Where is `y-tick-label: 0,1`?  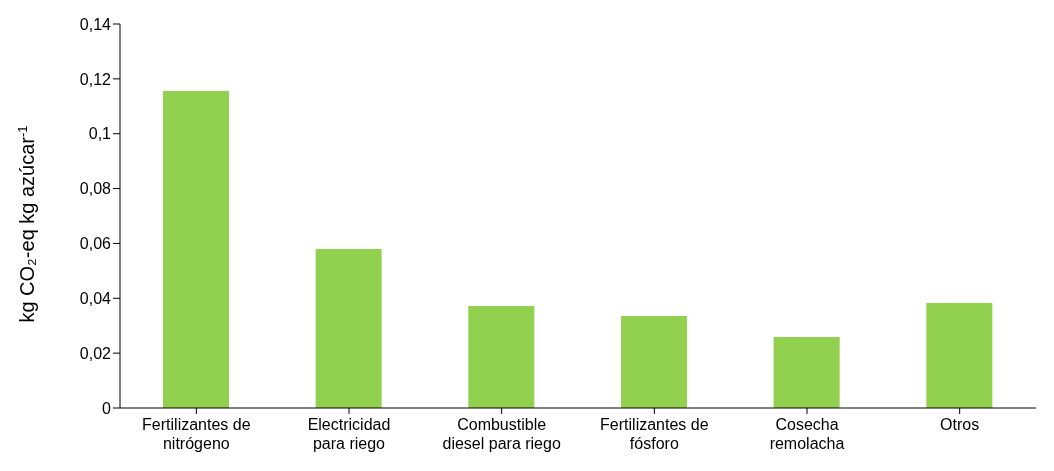 y-tick-label: 0,1 is located at coordinates (100, 134).